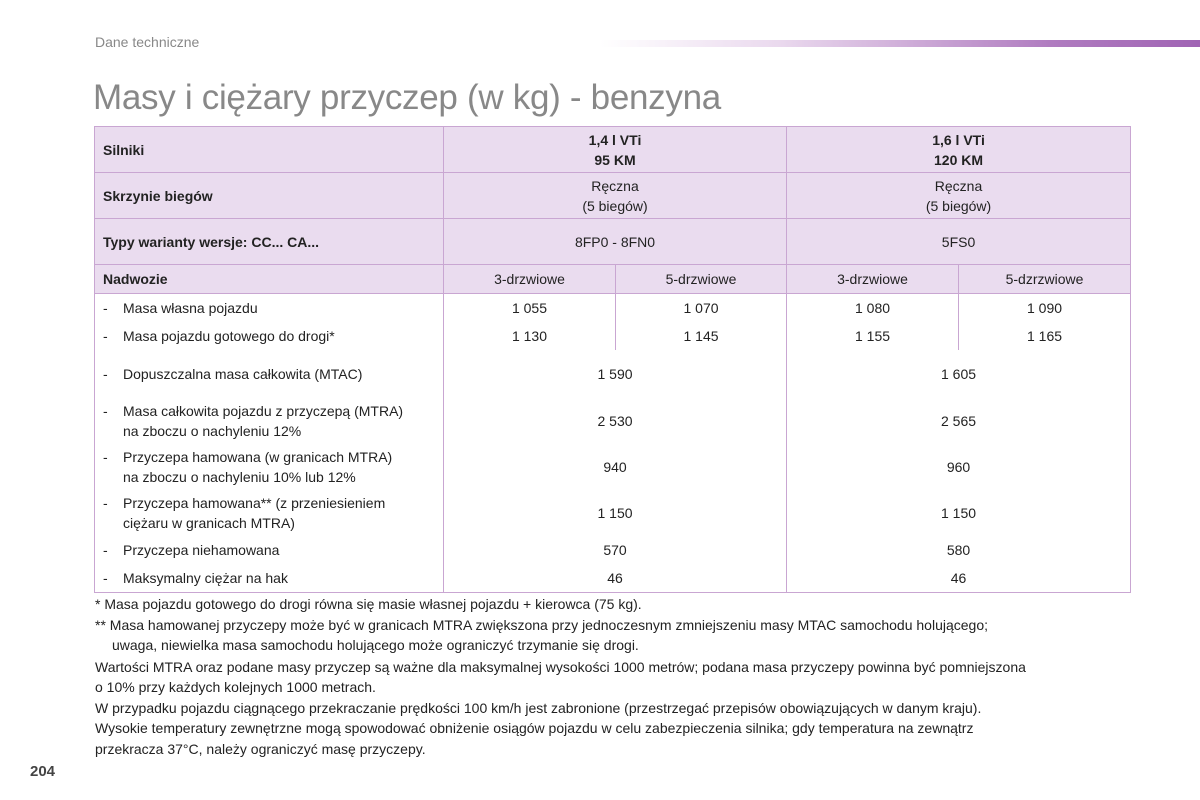  I want to click on value-cell: 1 130, so click(529, 336).